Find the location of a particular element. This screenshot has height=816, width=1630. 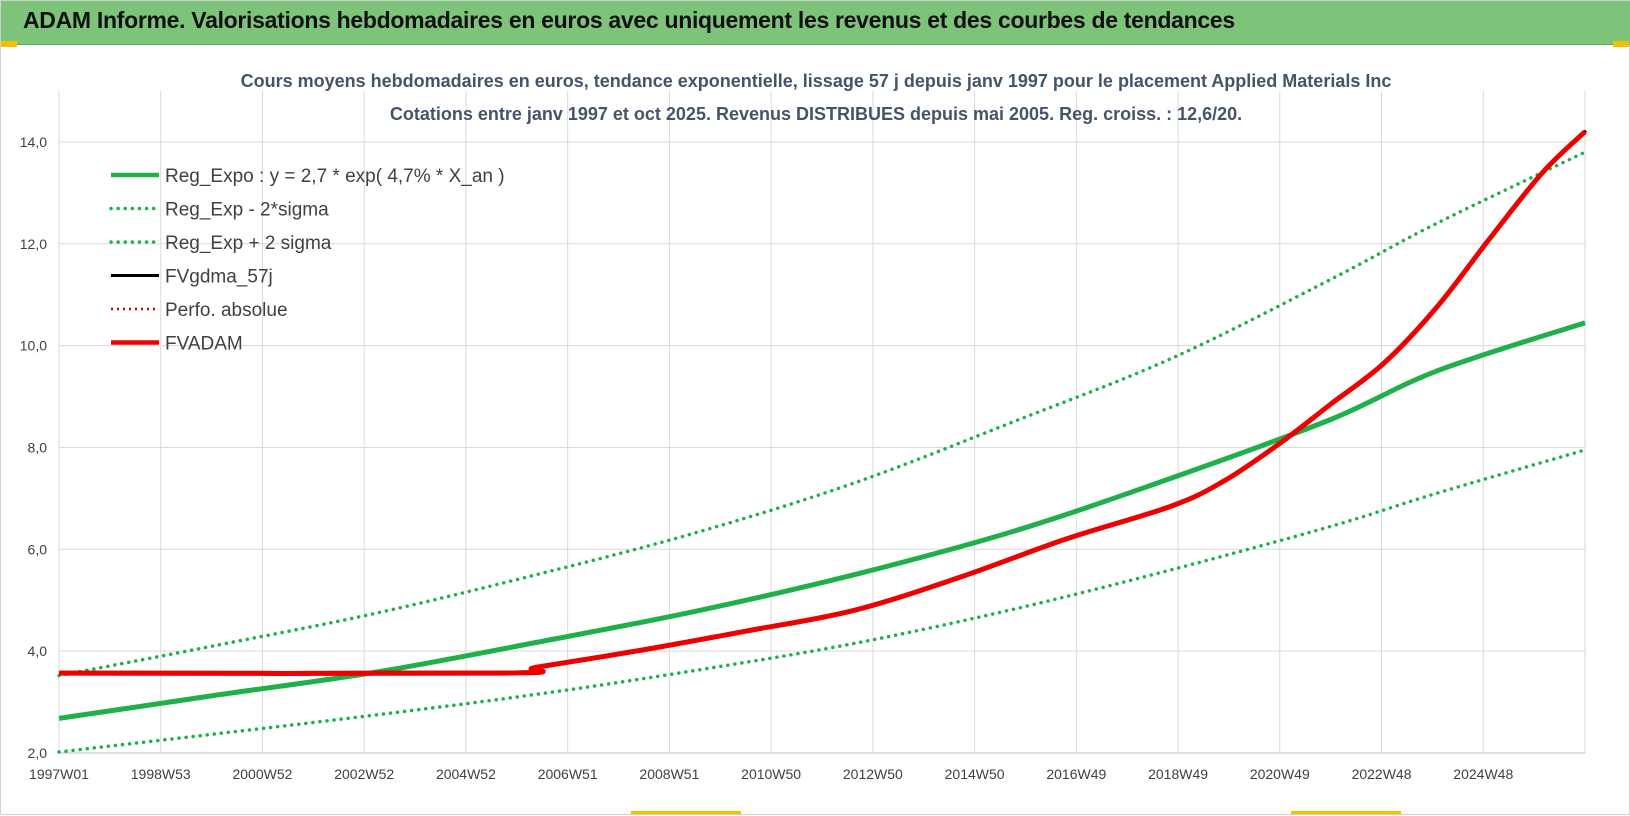

legend-label: Reg_Exp + 2 sigma is located at coordinates (248, 243).